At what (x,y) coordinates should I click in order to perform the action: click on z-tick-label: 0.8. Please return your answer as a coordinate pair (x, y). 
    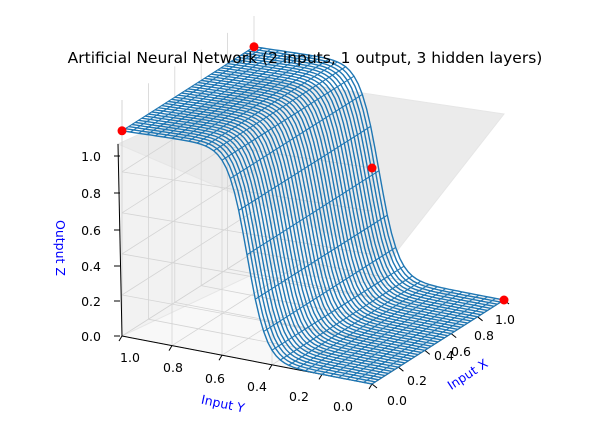
    Looking at the image, I should click on (91, 193).